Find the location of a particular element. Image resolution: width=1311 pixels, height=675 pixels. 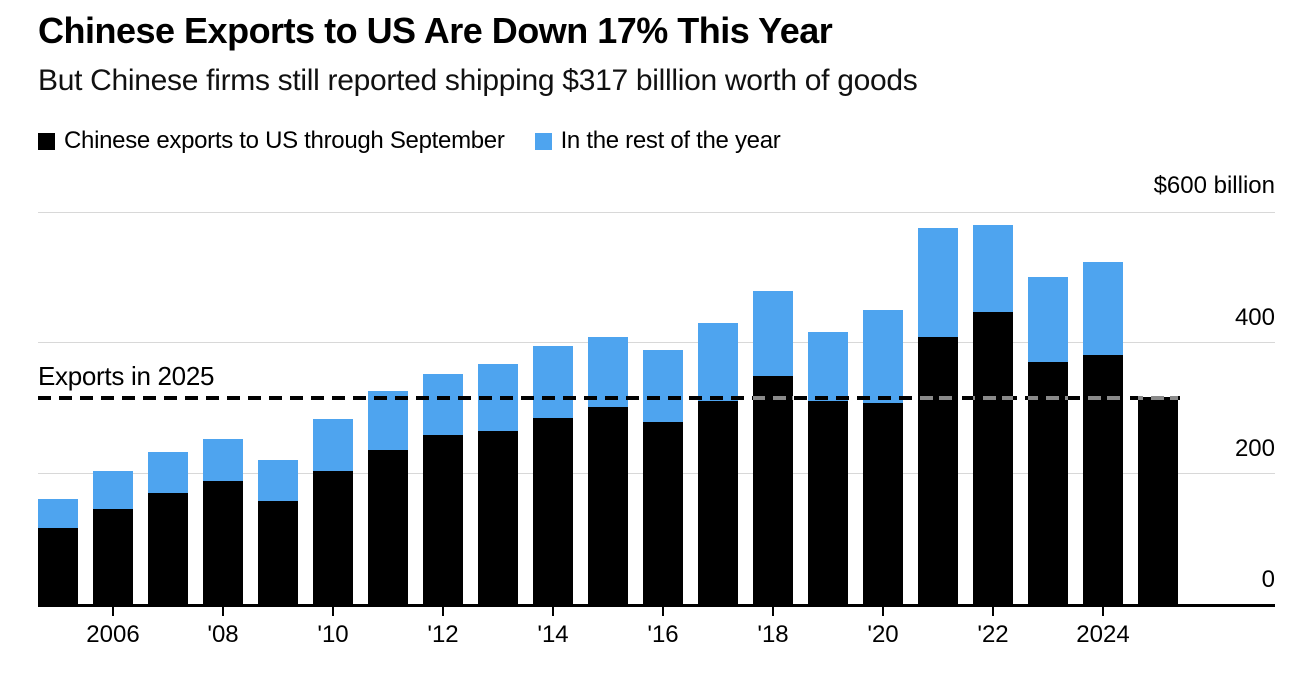

bar-segment-rest-of-year-2016 is located at coordinates (663, 386).